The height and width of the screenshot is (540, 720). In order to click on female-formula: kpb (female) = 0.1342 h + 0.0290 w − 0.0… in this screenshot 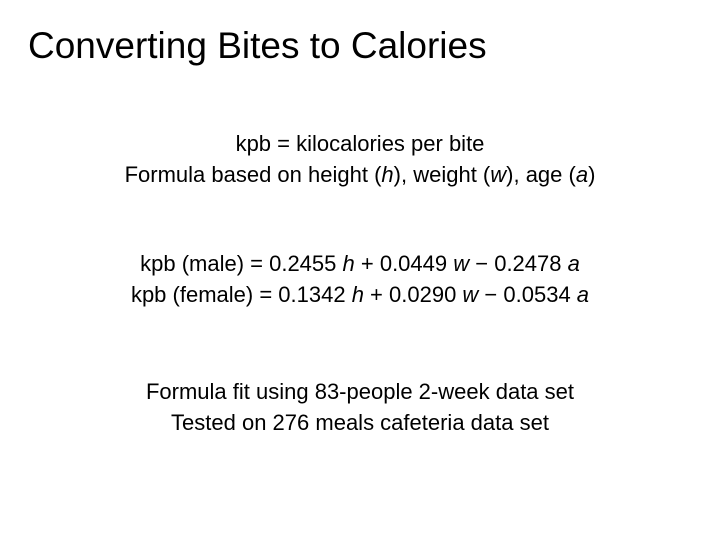, I will do `click(360, 294)`.